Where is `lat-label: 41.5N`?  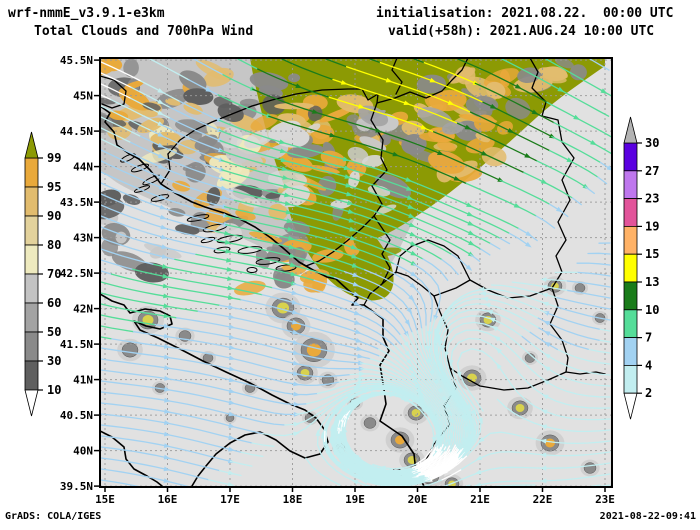
lat-label: 41.5N is located at coordinates (76, 344).